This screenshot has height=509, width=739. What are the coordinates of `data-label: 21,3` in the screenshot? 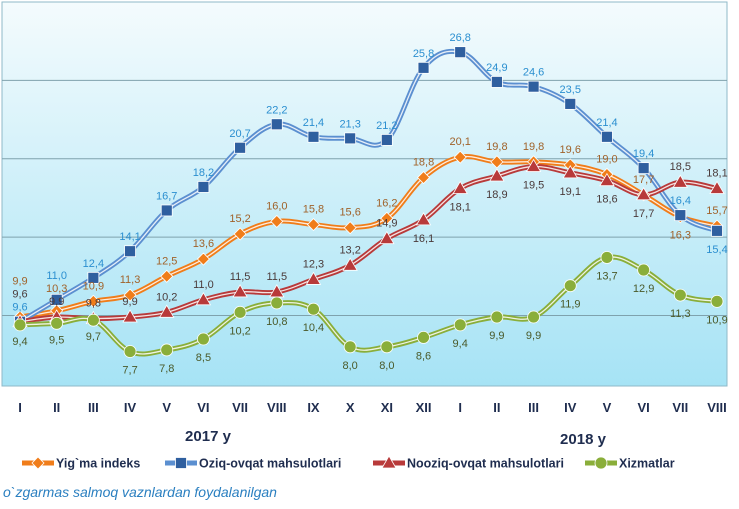 It's located at (349, 124).